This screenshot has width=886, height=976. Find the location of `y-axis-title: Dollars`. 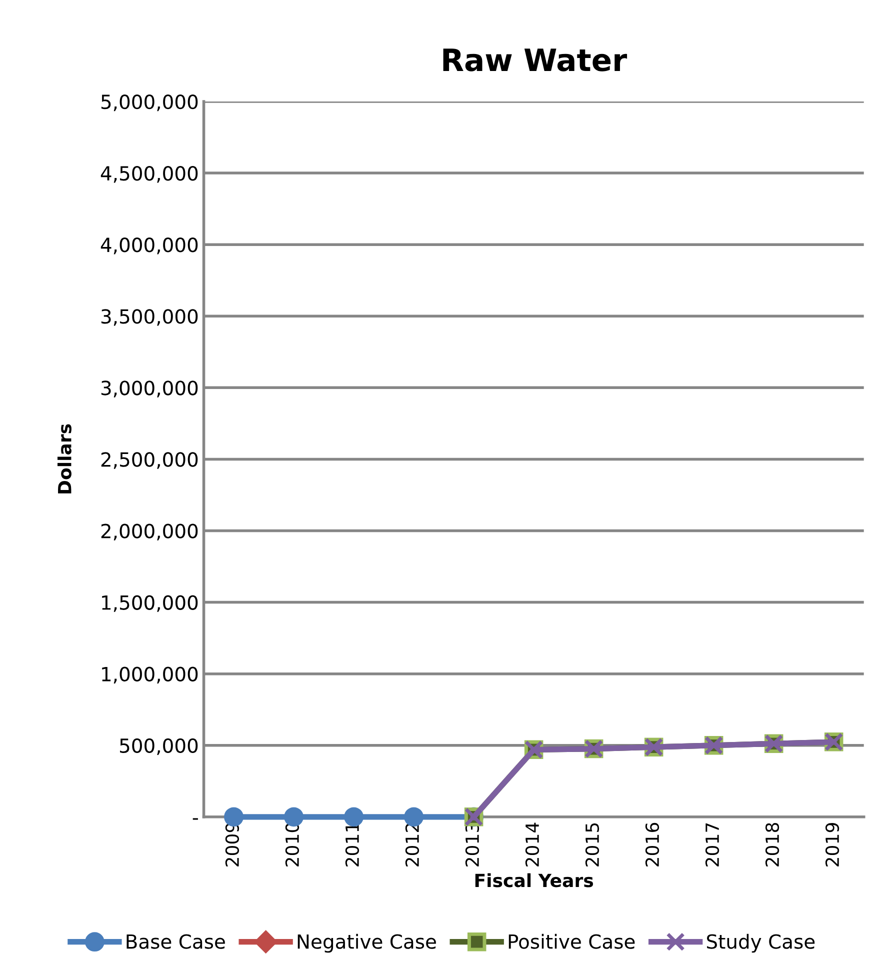

y-axis-title: Dollars is located at coordinates (64, 459).